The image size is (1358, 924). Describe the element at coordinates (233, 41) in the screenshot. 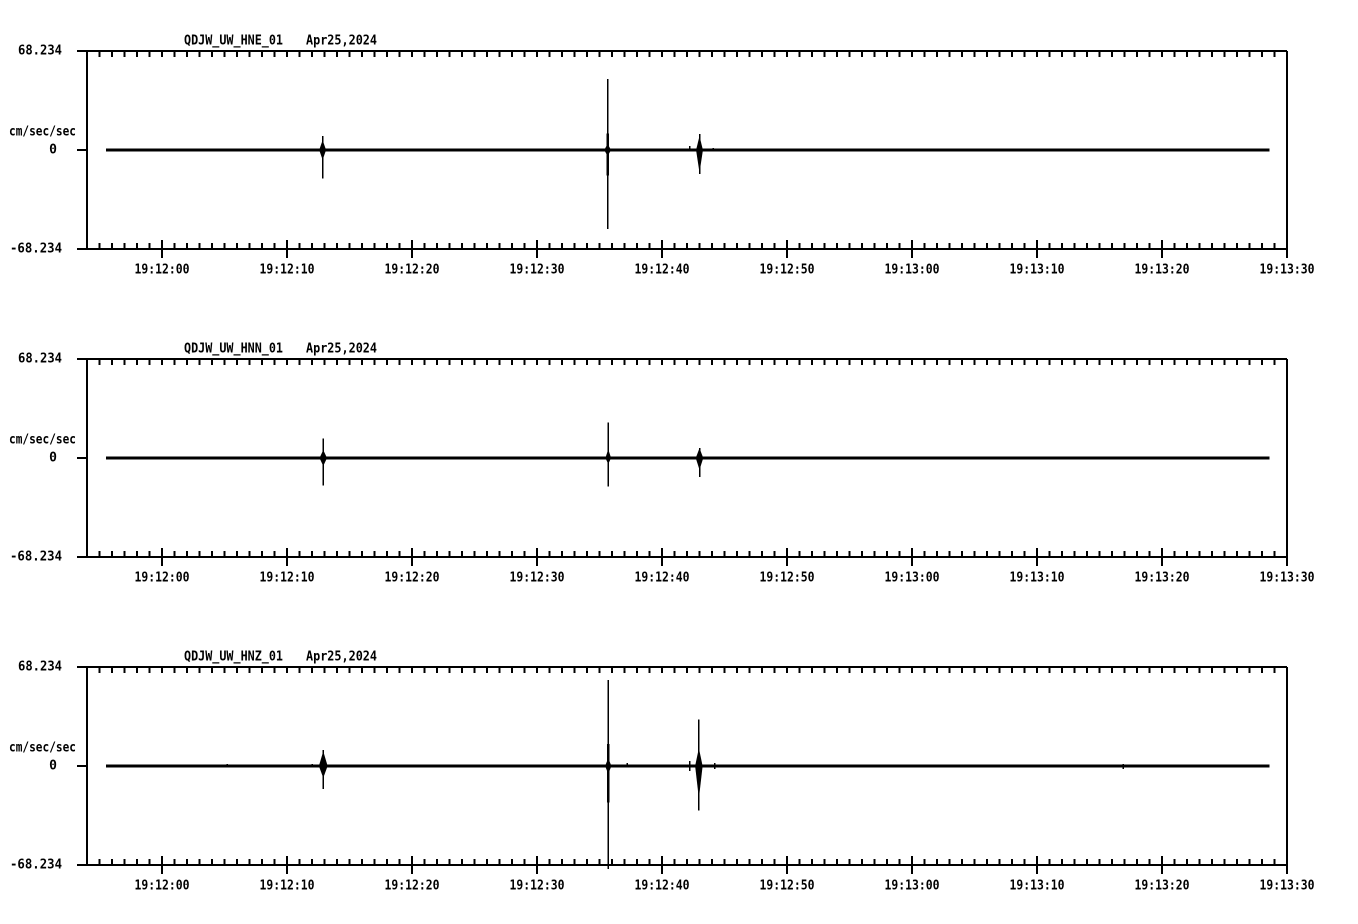

I see `panel-title: QDJW_UW_HNE_01` at that location.